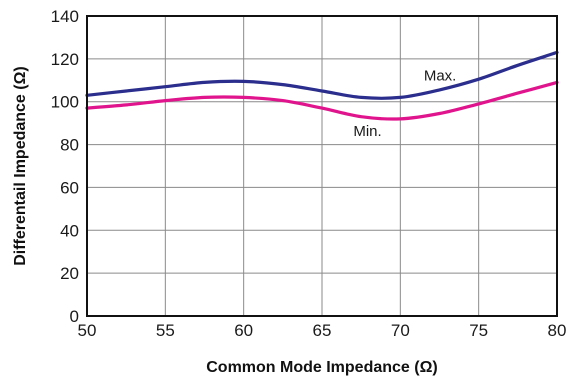  What do you see at coordinates (69, 230) in the screenshot?
I see `y-tick-label: 40` at bounding box center [69, 230].